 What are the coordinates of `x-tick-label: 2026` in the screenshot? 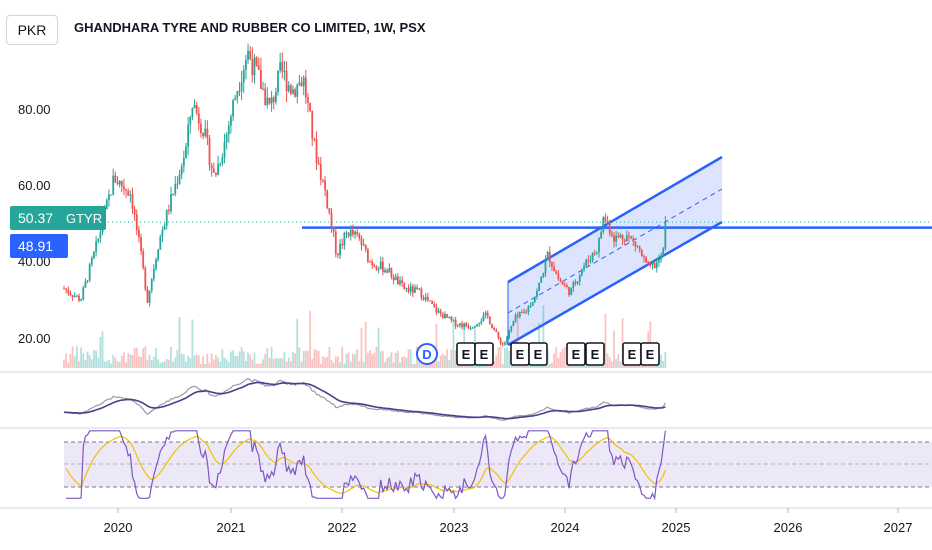 It's located at (788, 527).